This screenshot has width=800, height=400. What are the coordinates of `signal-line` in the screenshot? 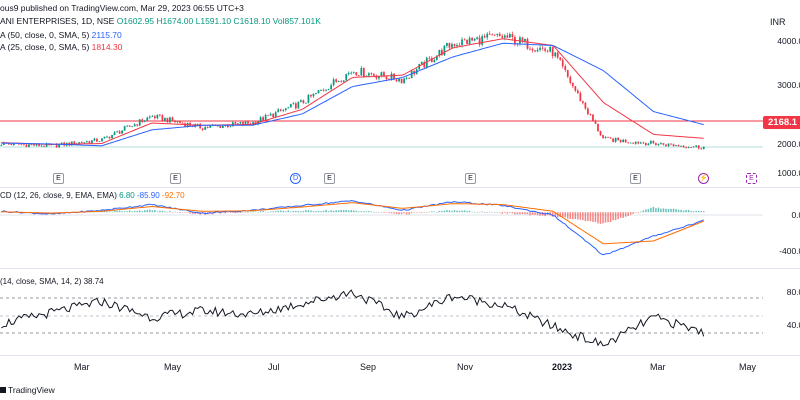 It's located at (352, 223).